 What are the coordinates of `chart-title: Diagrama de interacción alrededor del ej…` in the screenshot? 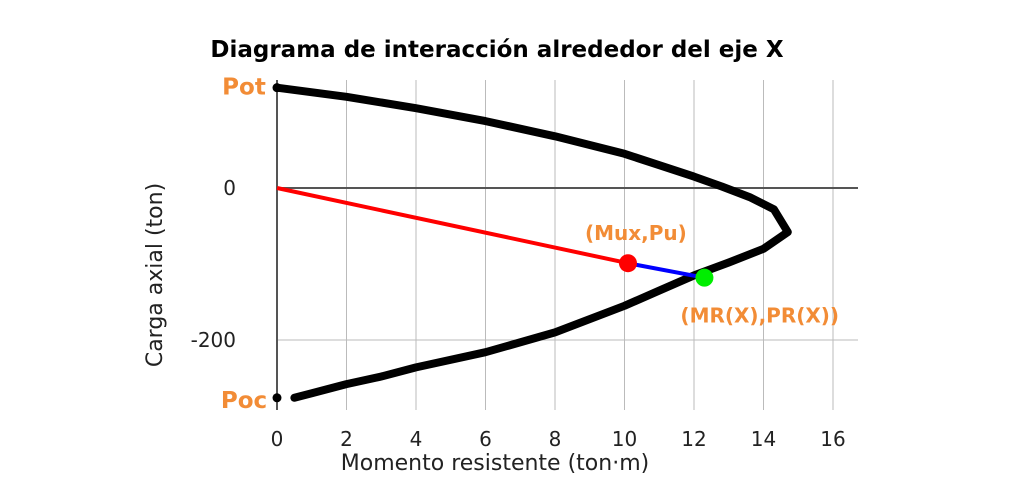 It's located at (497, 50).